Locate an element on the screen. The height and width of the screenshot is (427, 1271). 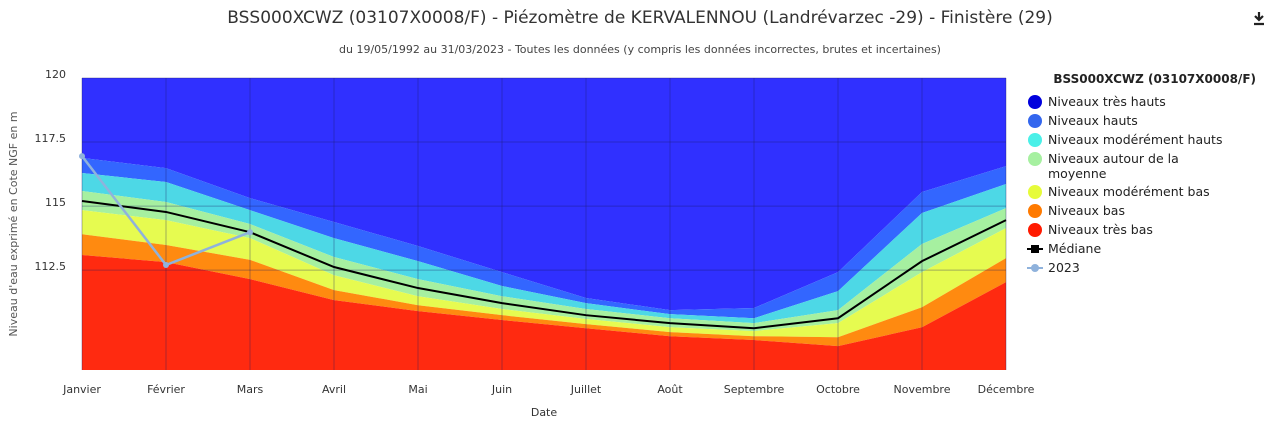
x-tick-label: Octobre is located at coordinates (838, 389).